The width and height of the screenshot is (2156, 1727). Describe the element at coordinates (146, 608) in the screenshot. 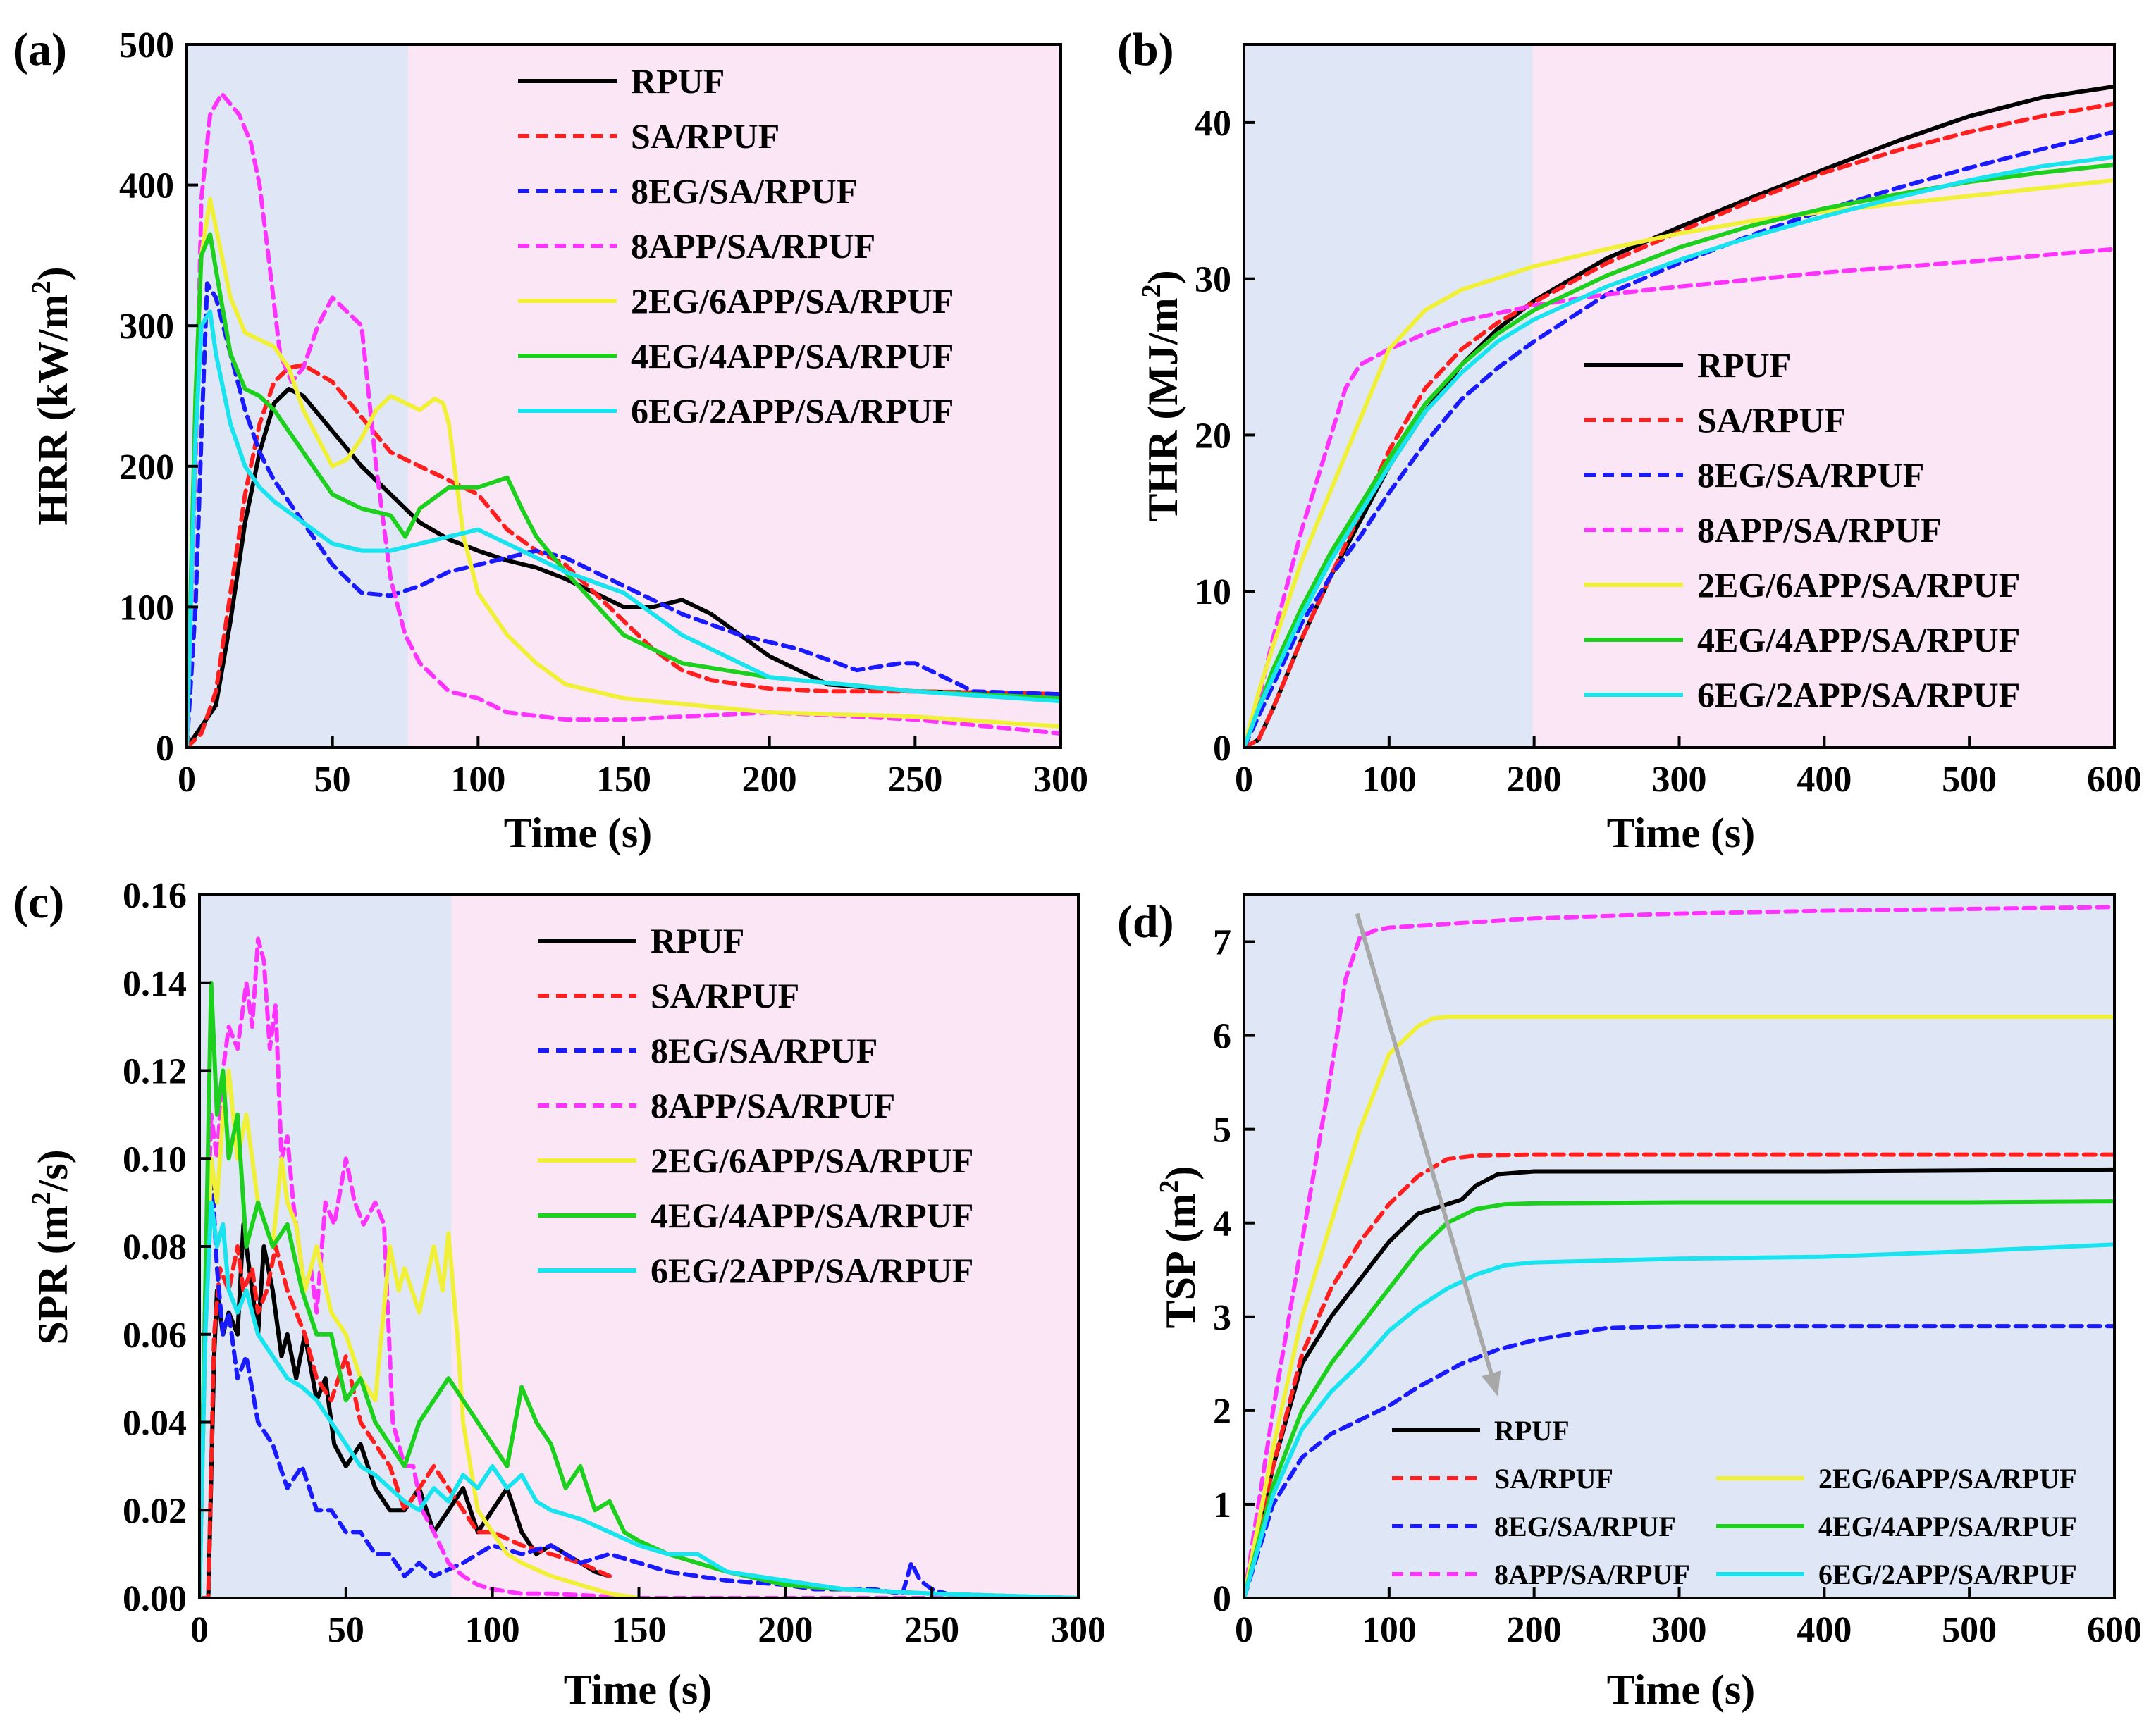

I see `y-tick-label: 100` at that location.